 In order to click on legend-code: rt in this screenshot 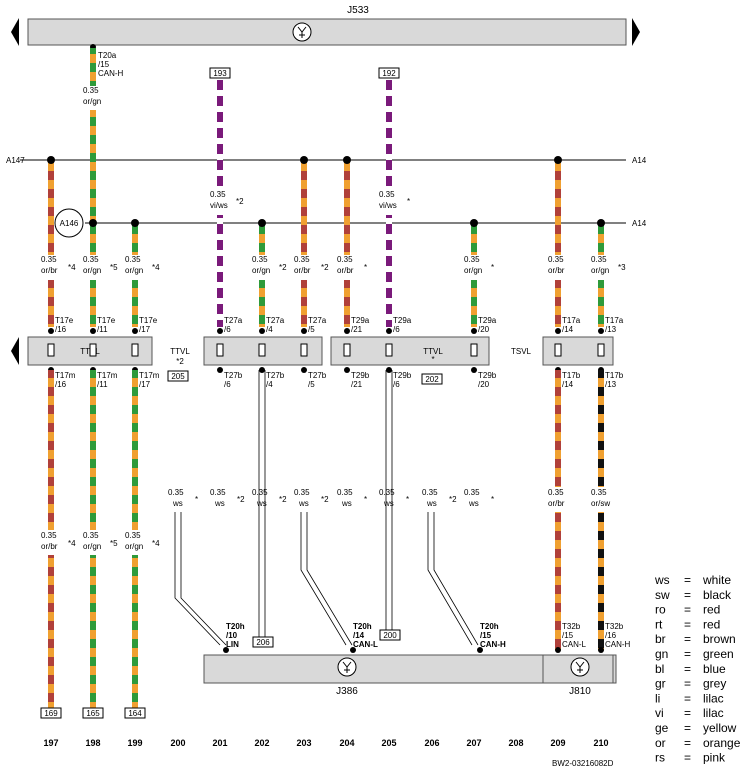, I will do `click(659, 624)`.